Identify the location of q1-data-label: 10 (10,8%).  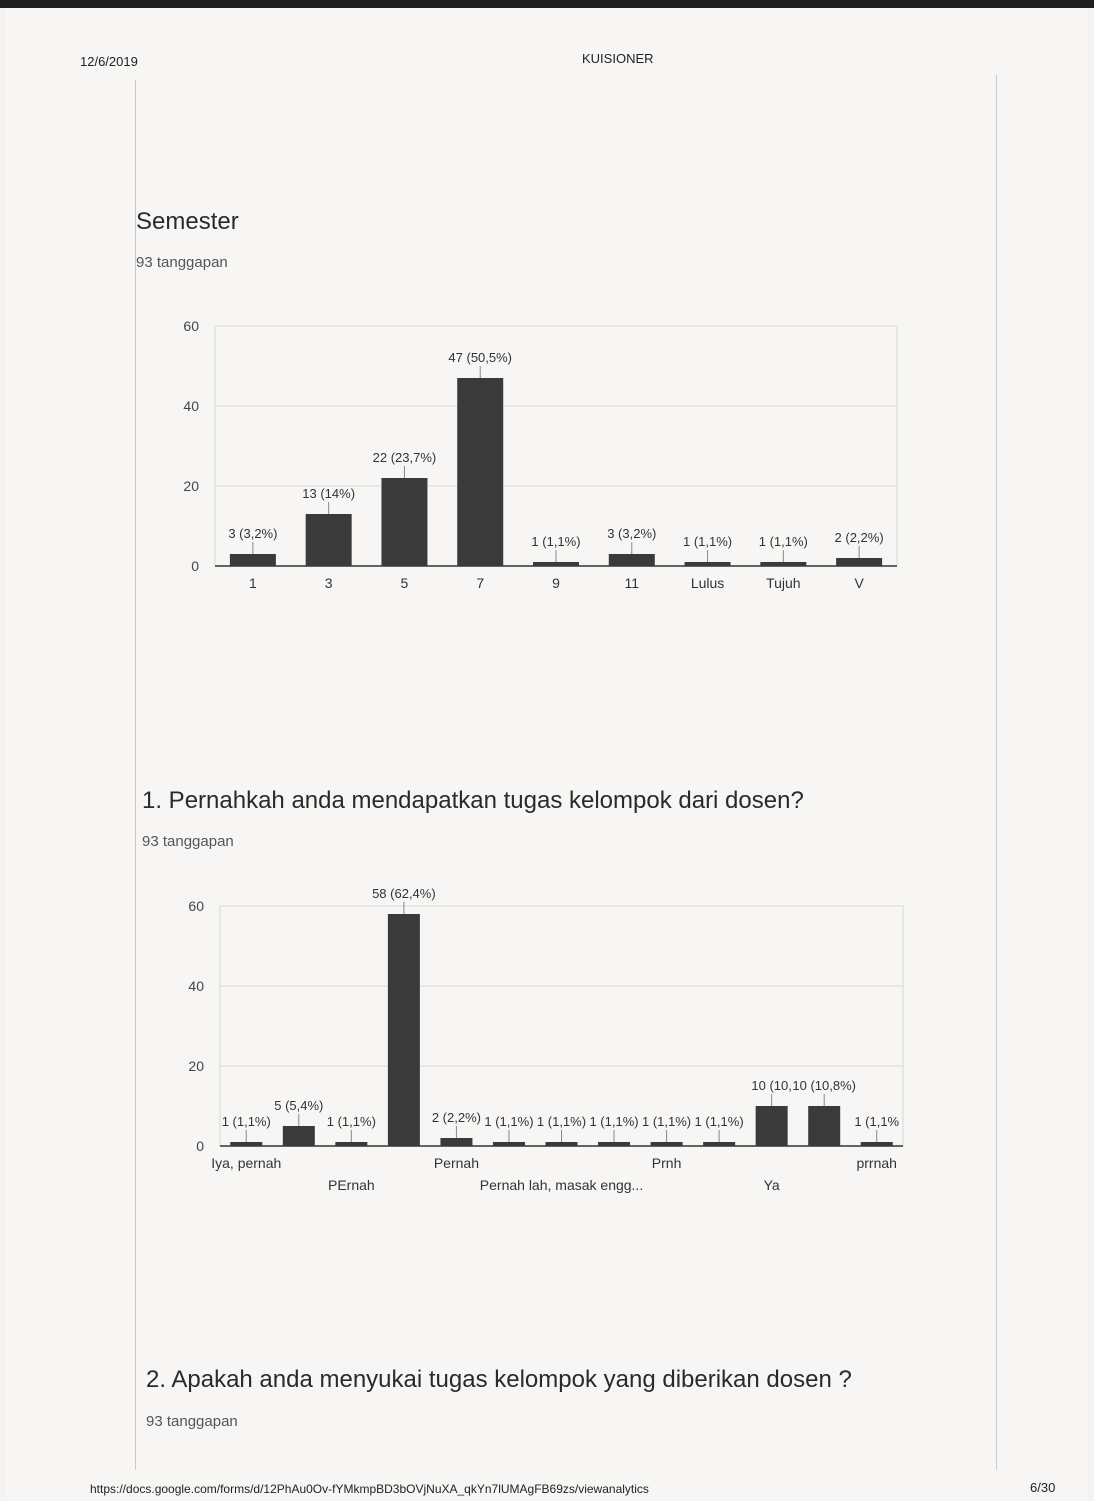
(824, 1085).